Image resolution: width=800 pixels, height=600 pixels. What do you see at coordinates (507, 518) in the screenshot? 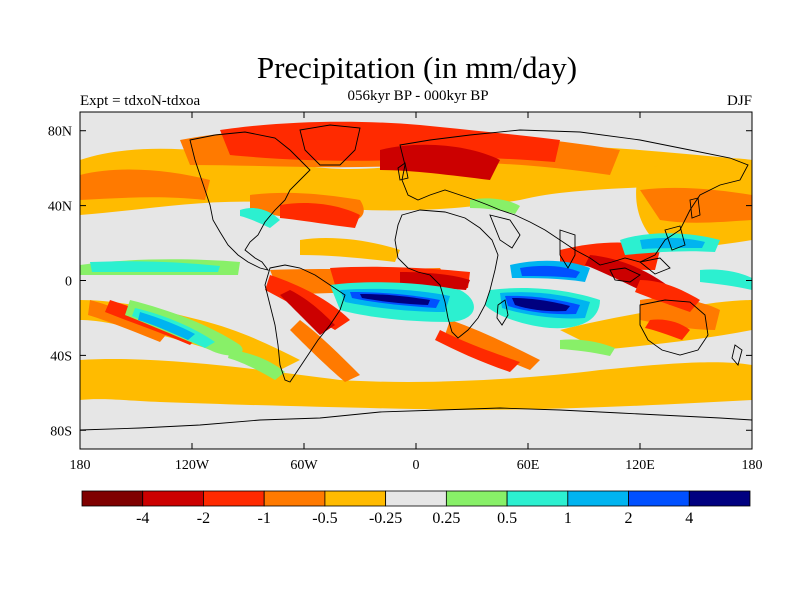
I see `colorbar-label: 0.5` at bounding box center [507, 518].